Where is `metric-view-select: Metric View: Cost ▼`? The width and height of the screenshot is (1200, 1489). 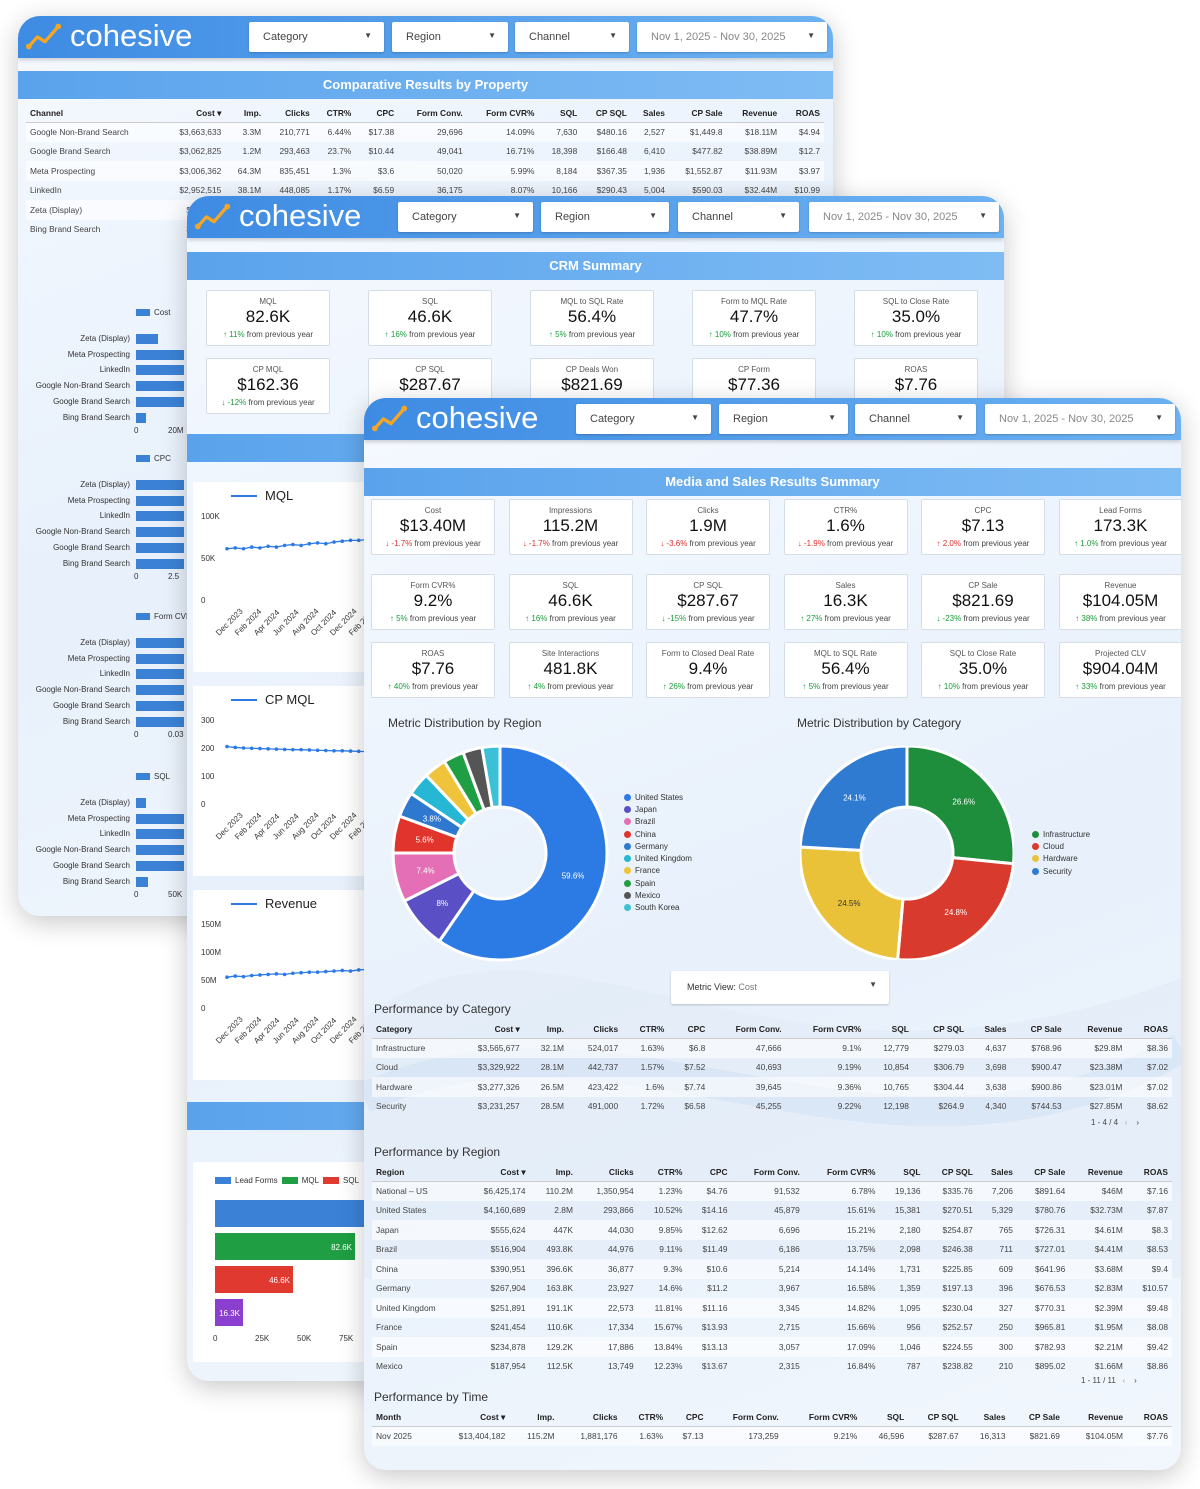
metric-view-select: Metric View: Cost ▼ is located at coordinates (780, 987).